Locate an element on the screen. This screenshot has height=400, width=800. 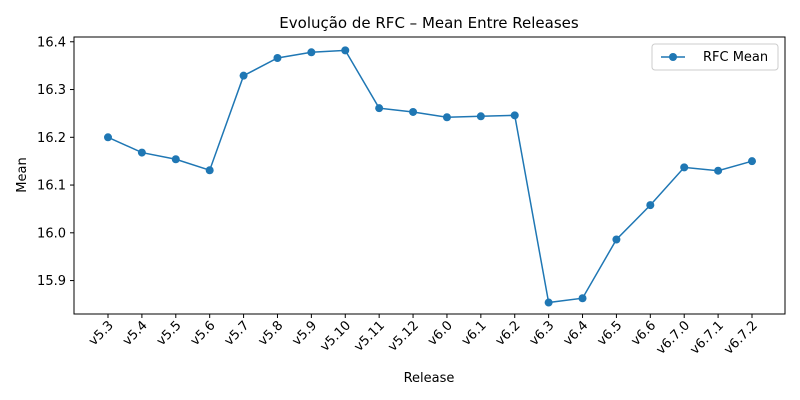
x-tick-label: v5.9 is located at coordinates (305, 333).